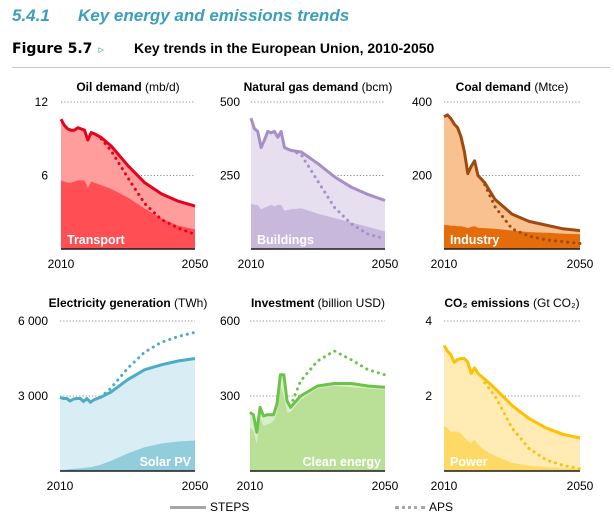 This screenshot has width=614, height=518. Describe the element at coordinates (488, 303) in the screenshot. I see `chart-title-main: CO₂ emissions` at that location.